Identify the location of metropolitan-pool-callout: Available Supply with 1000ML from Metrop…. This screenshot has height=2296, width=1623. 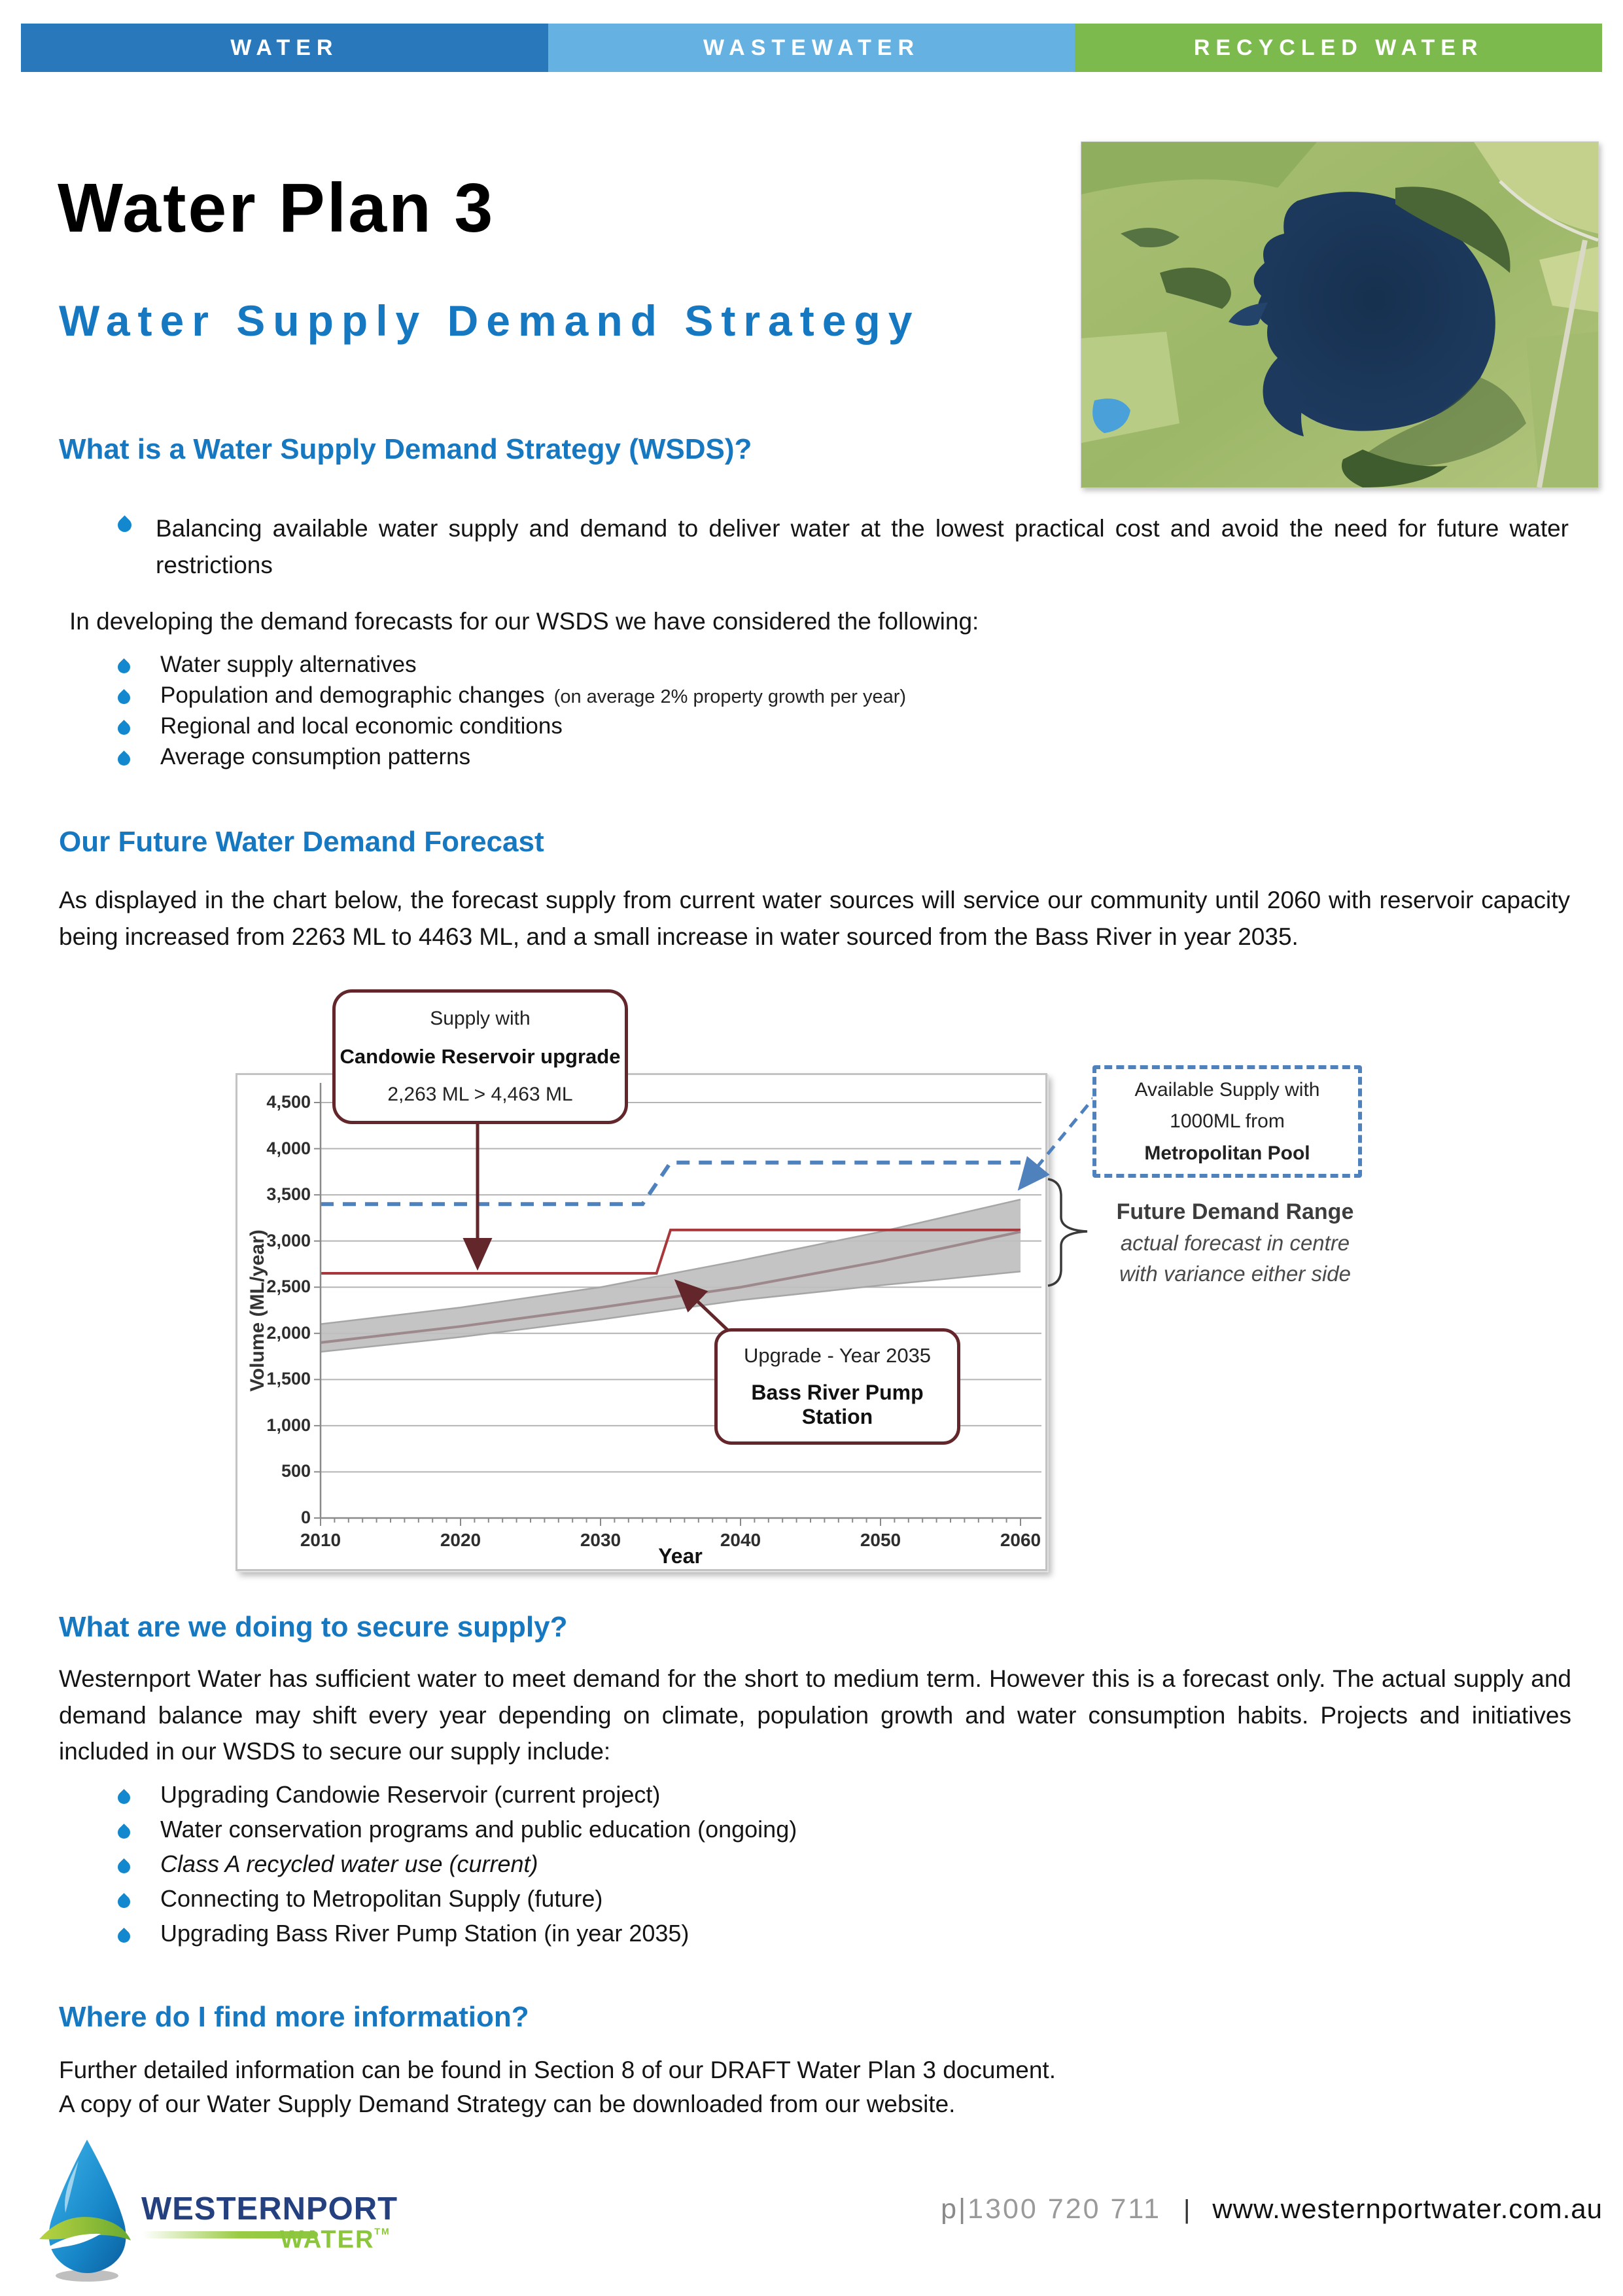
(1227, 1121).